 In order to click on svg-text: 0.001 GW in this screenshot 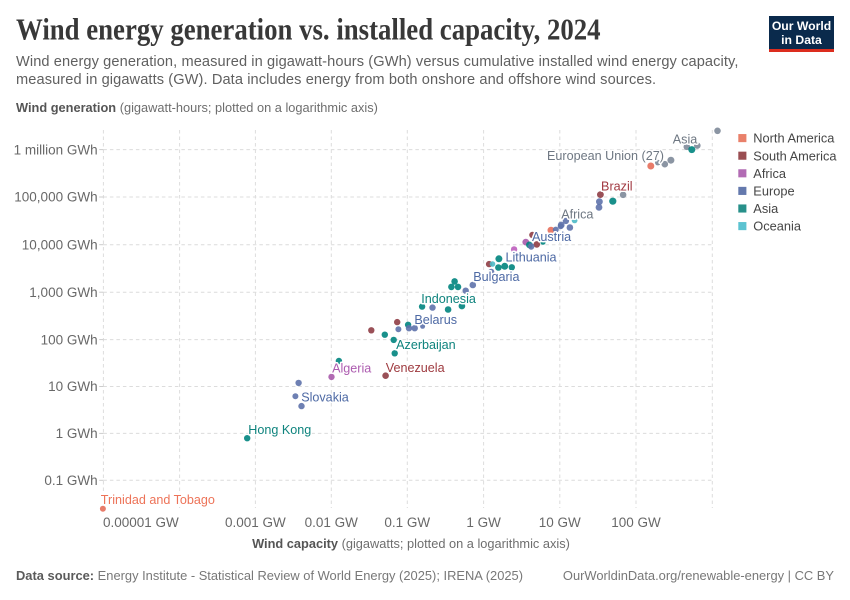, I will do `click(255, 522)`.